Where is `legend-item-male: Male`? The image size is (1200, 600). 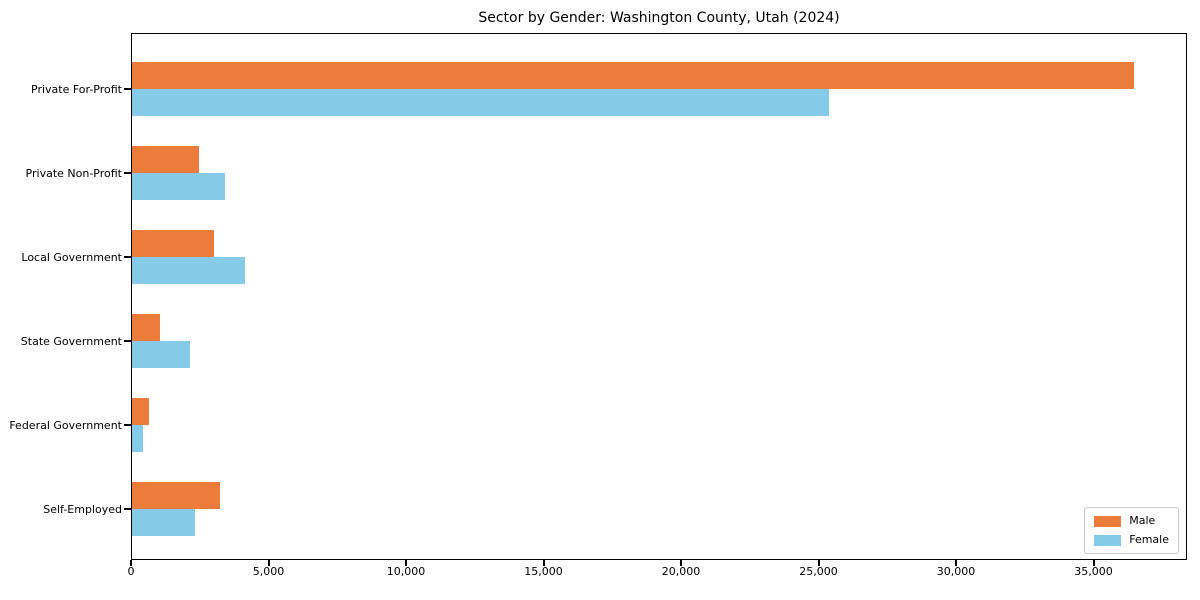 legend-item-male: Male is located at coordinates (1131, 521).